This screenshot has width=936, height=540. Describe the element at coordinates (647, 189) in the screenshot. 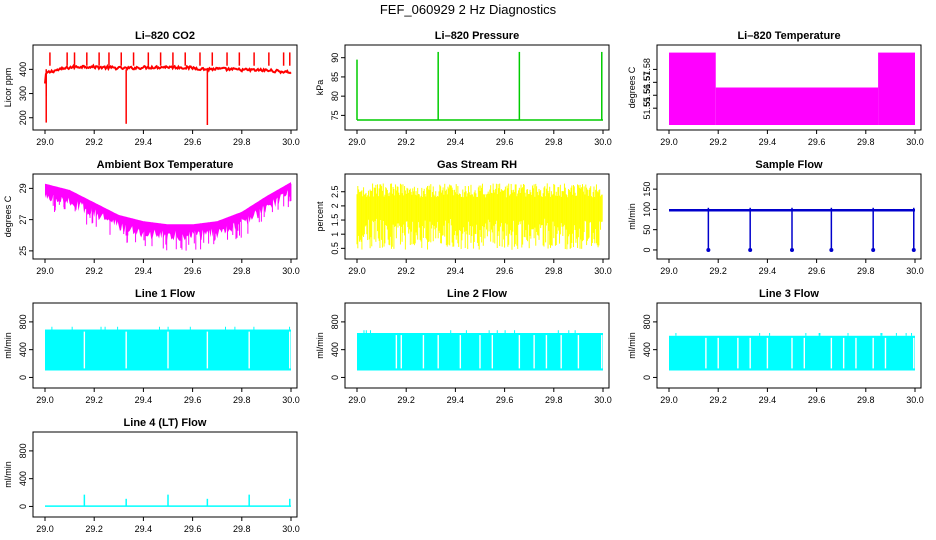

I see `y-tick-label: 150` at that location.